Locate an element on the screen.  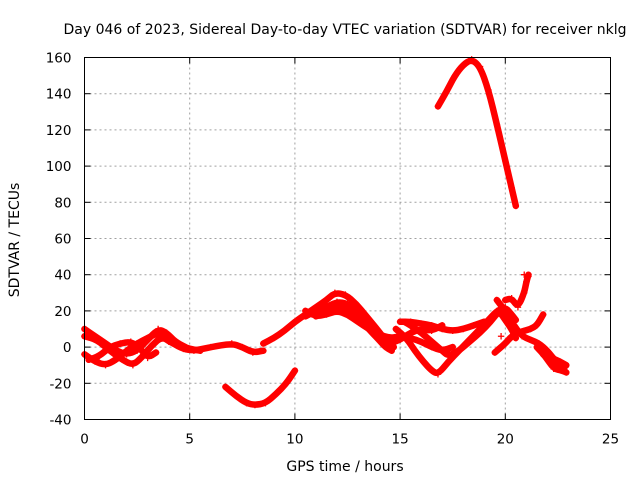
x-tick-label: 5 is located at coordinates (189, 440).